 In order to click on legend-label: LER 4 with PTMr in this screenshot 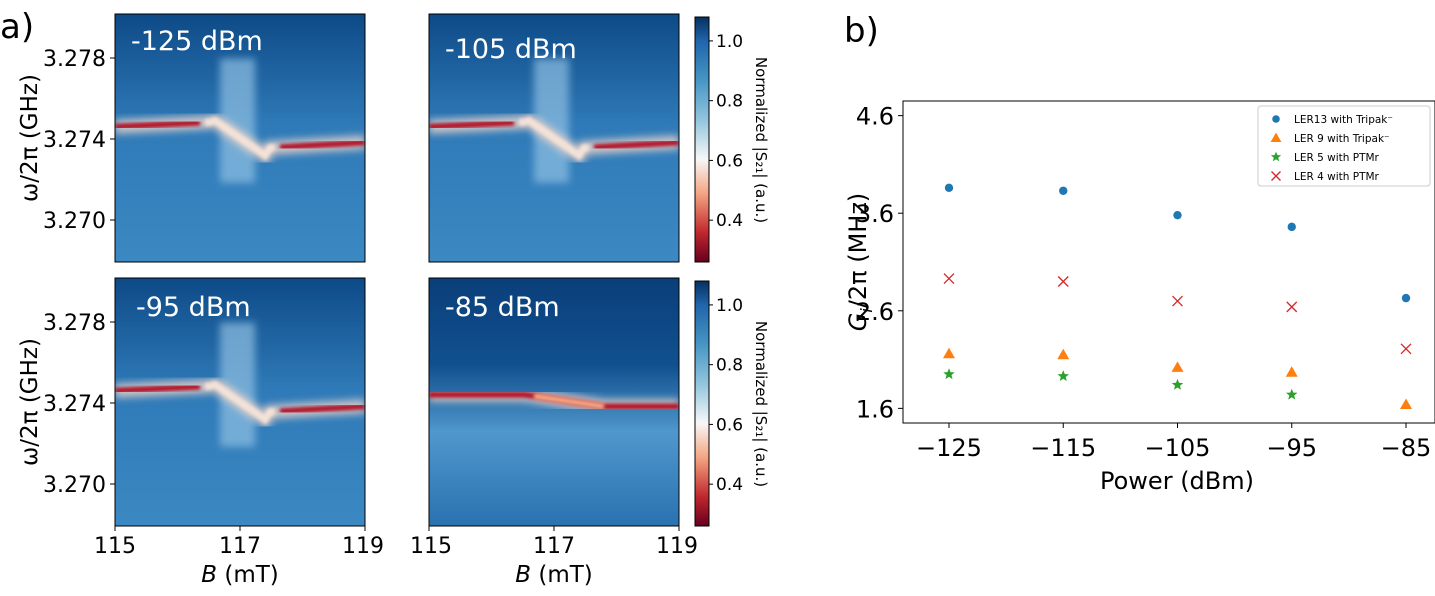, I will do `click(1337, 177)`.